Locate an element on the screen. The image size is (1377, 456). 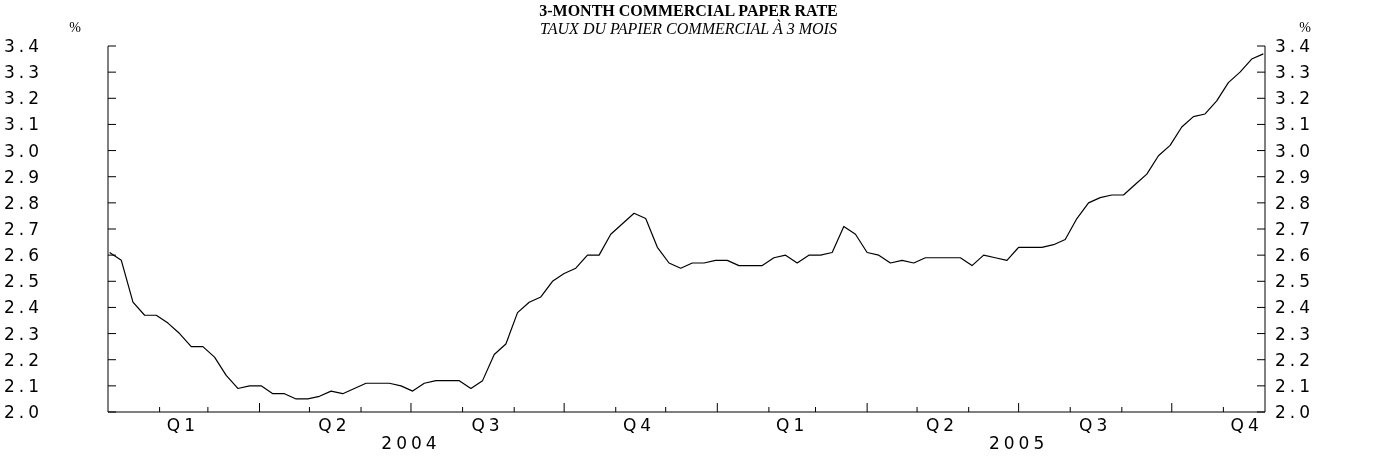
y2-tick-label: 3.2 is located at coordinates (1295, 98).